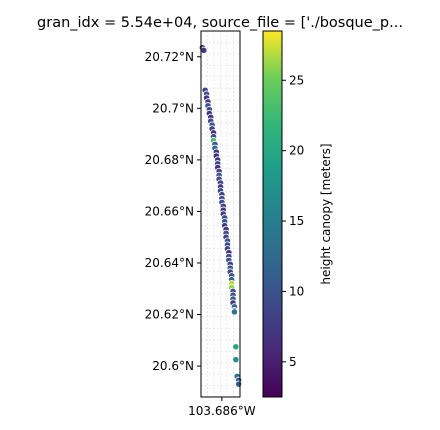 The width and height of the screenshot is (440, 430). Describe the element at coordinates (296, 221) in the screenshot. I see `colorbar-tick-label: 15` at that location.